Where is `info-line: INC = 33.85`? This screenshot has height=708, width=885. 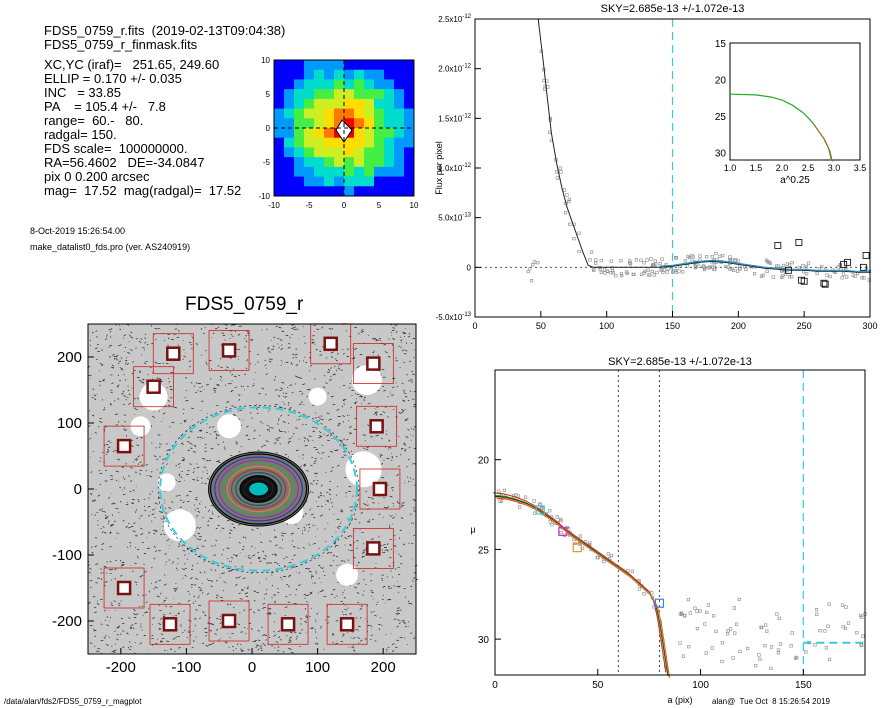
info-line: INC = 33.85 is located at coordinates (82, 92).